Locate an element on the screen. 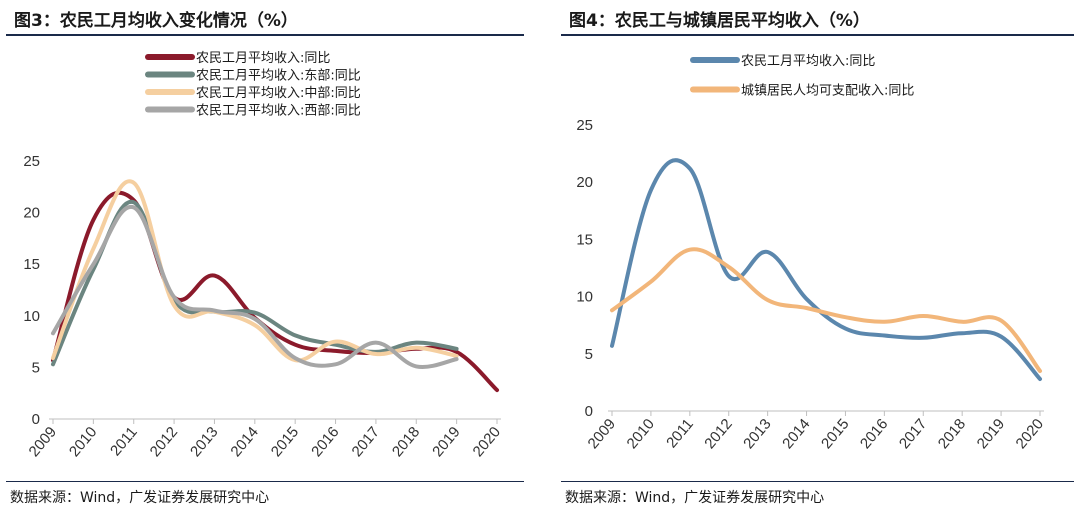 The height and width of the screenshot is (511, 1080). left-source-note: 数据来源：Wind，广发证券发展研究中心 is located at coordinates (140, 498).